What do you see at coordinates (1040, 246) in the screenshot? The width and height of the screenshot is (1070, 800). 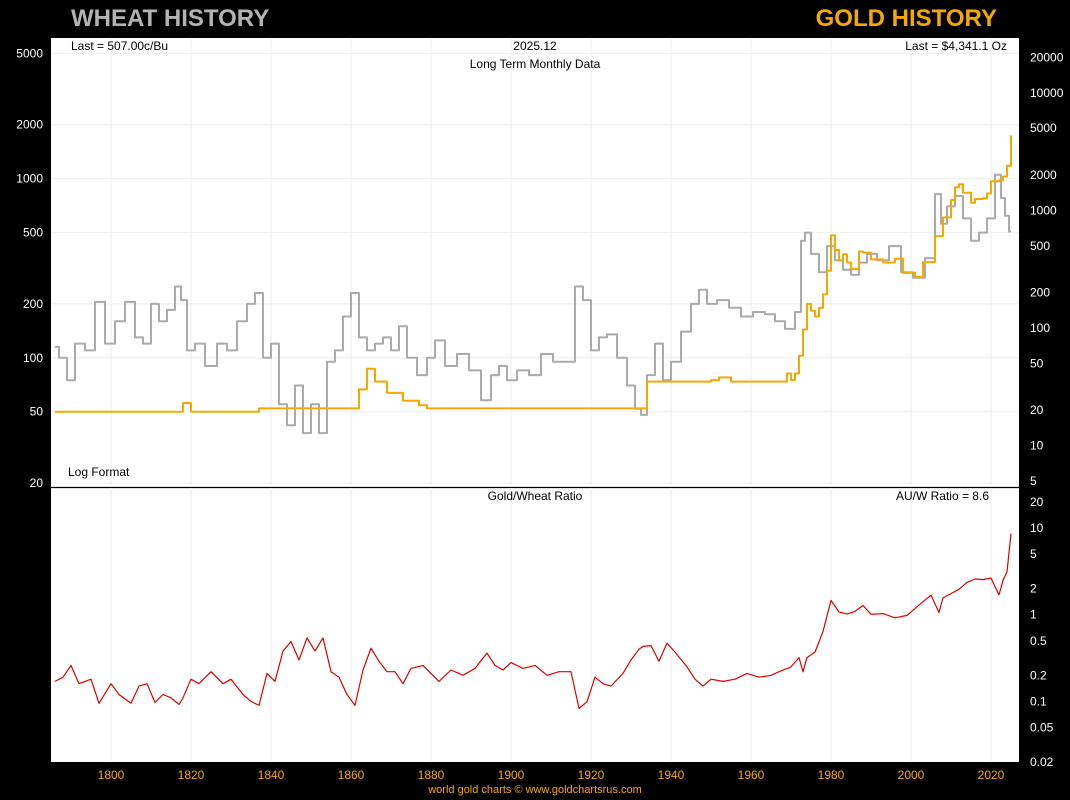 I see `gold-axis-tick-label: 500` at bounding box center [1040, 246].